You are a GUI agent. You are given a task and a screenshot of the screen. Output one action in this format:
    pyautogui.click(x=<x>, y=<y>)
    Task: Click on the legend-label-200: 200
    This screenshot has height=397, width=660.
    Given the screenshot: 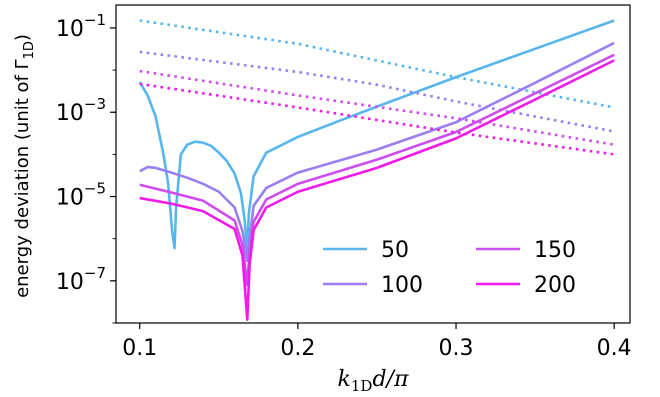 What is the action you would take?
    pyautogui.click(x=555, y=285)
    